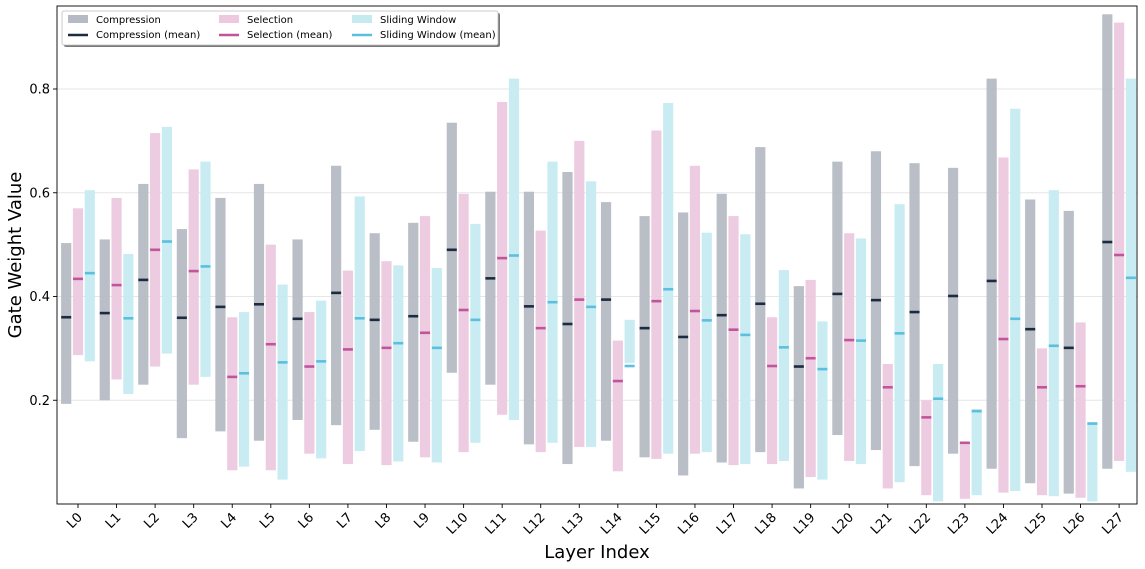 This screenshot has width=1145, height=569. Describe the element at coordinates (861, 351) in the screenshot. I see `range-bar-sliding-window-L20` at that location.